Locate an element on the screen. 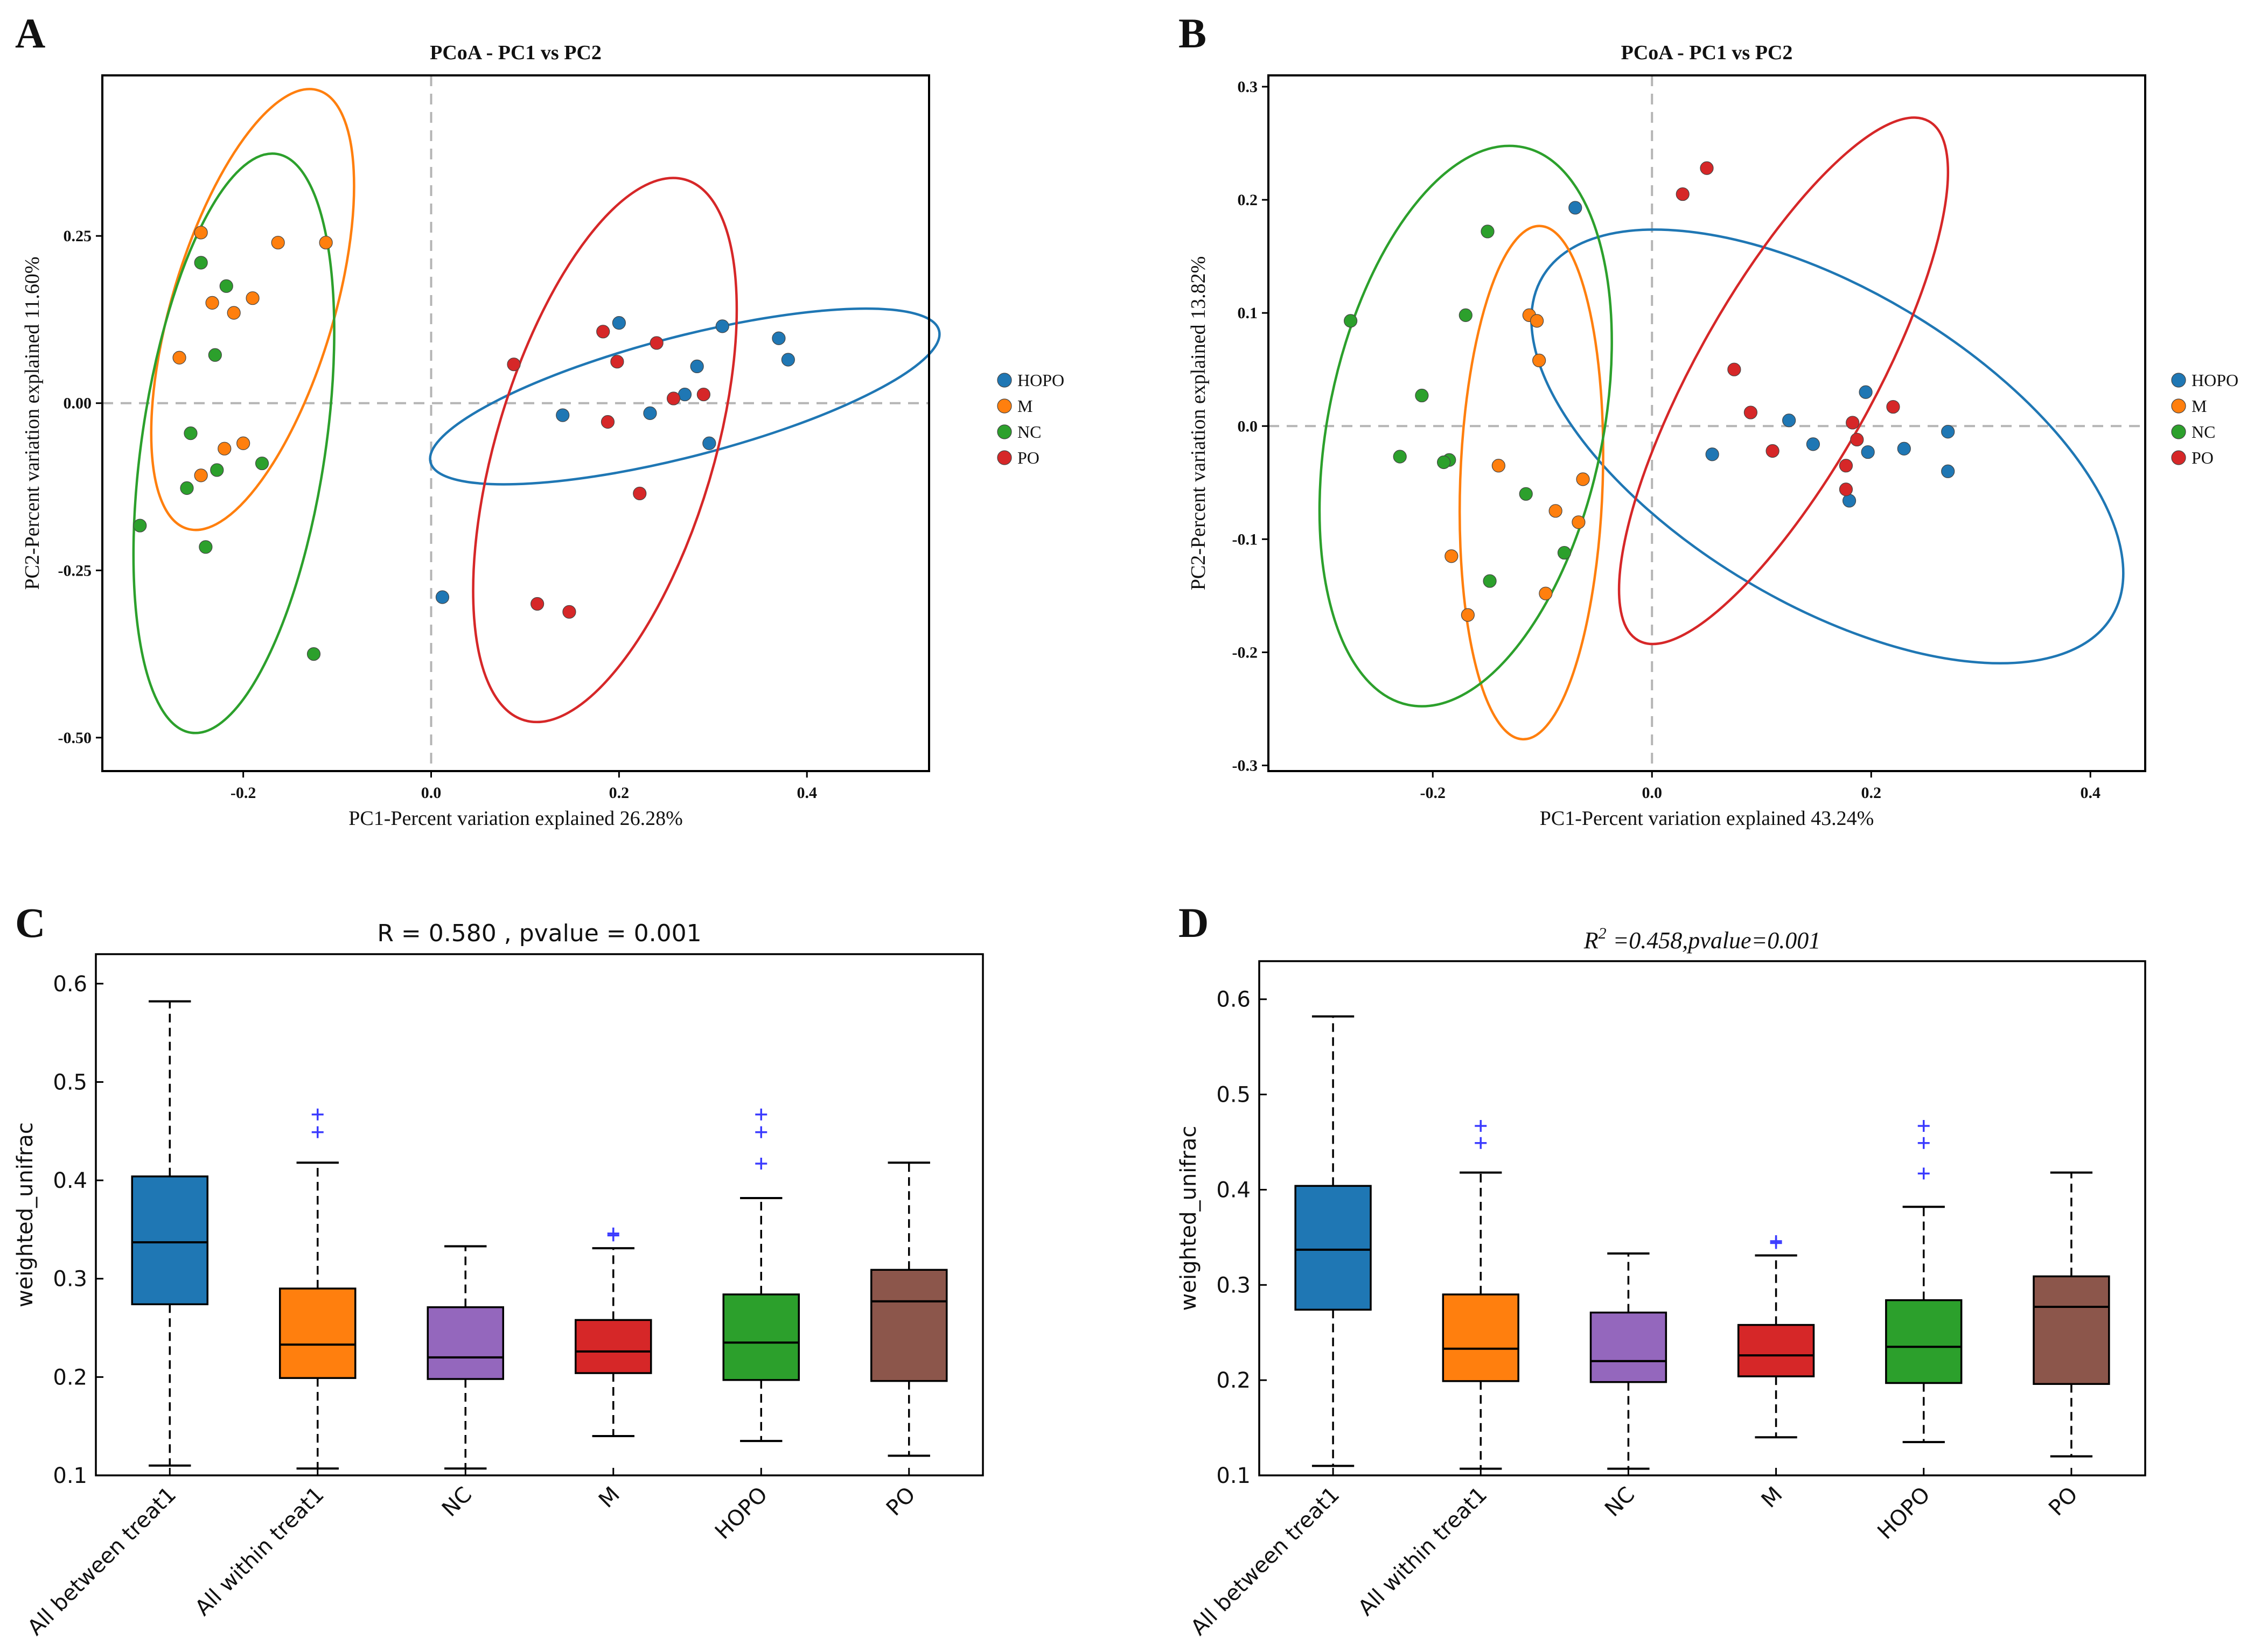  ellipse-po is located at coordinates (605, 450).